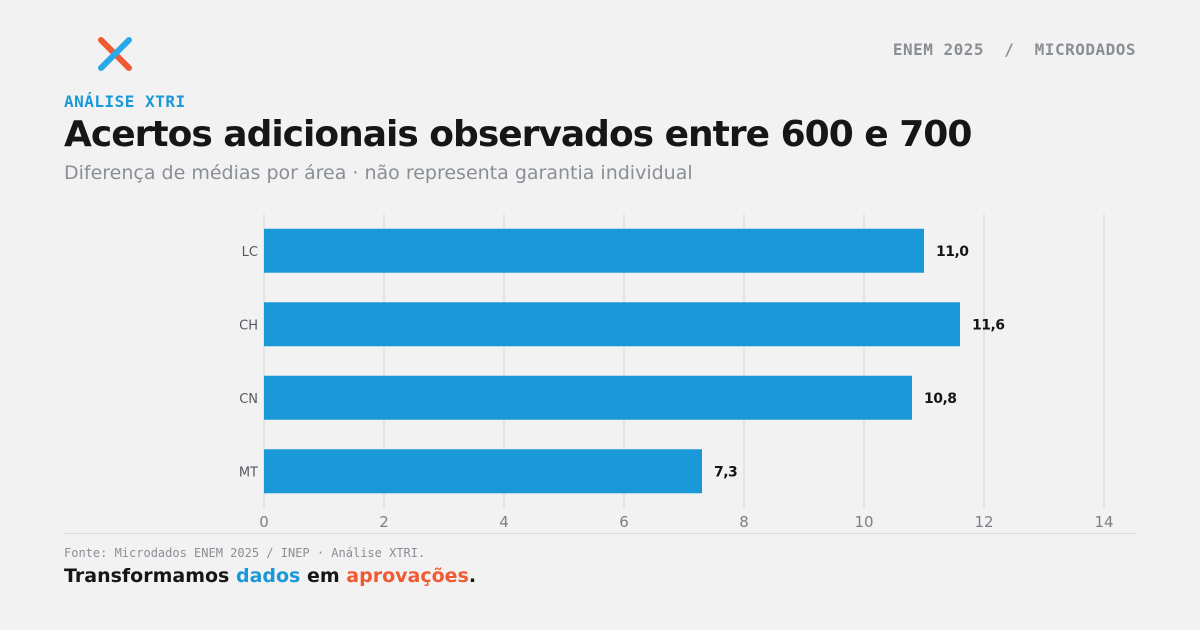 The width and height of the screenshot is (1200, 630). I want to click on tagline: Transformamos dados em aprovações., so click(270, 576).